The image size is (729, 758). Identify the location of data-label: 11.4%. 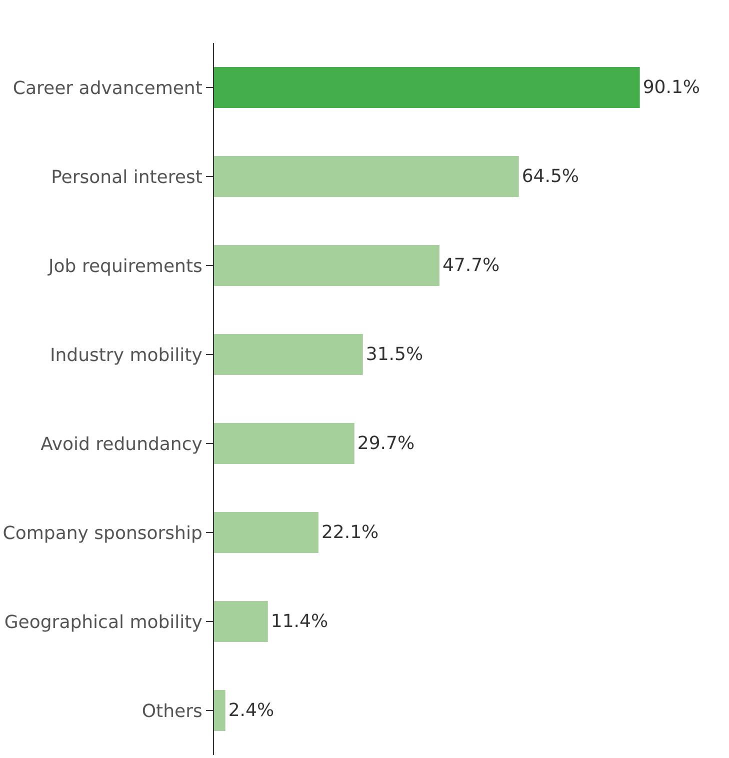
(299, 621).